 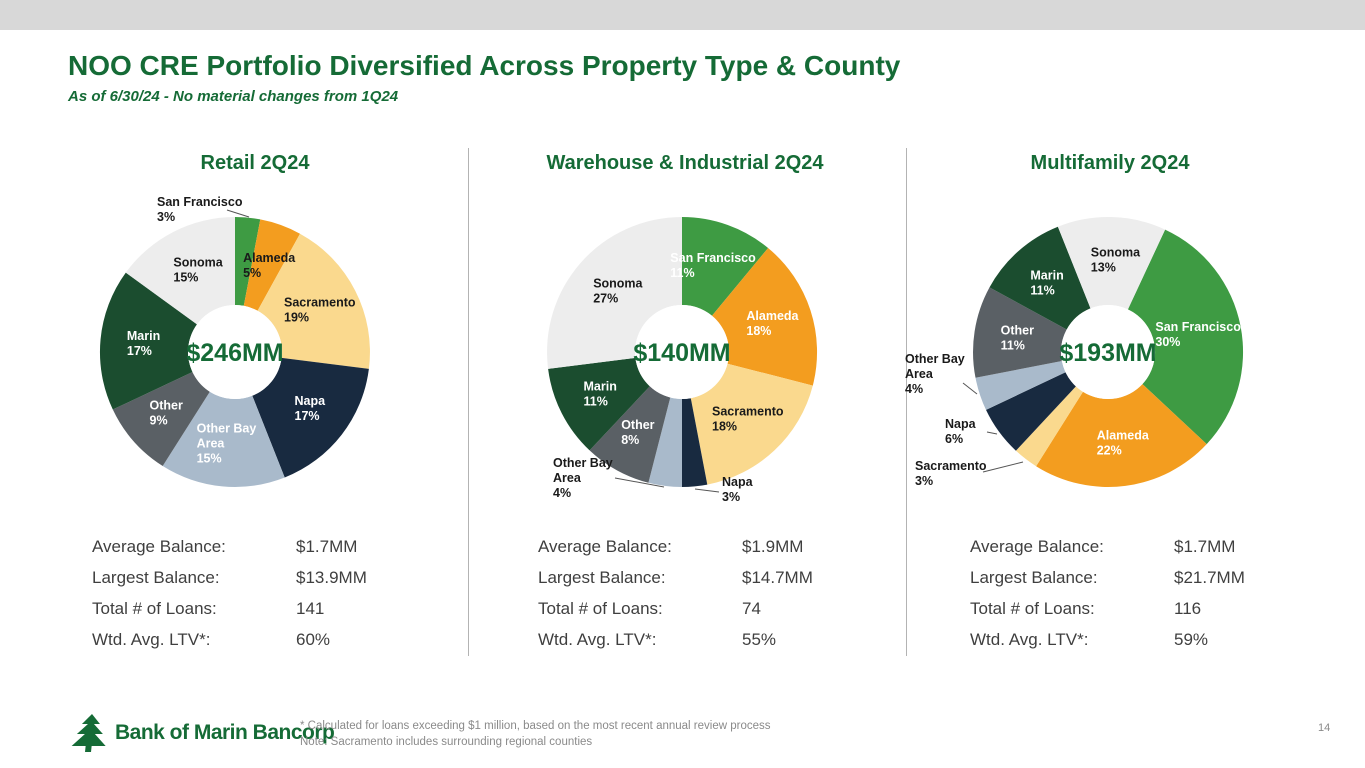 What do you see at coordinates (252, 273) in the screenshot?
I see `donut-label-alameda: 5%` at bounding box center [252, 273].